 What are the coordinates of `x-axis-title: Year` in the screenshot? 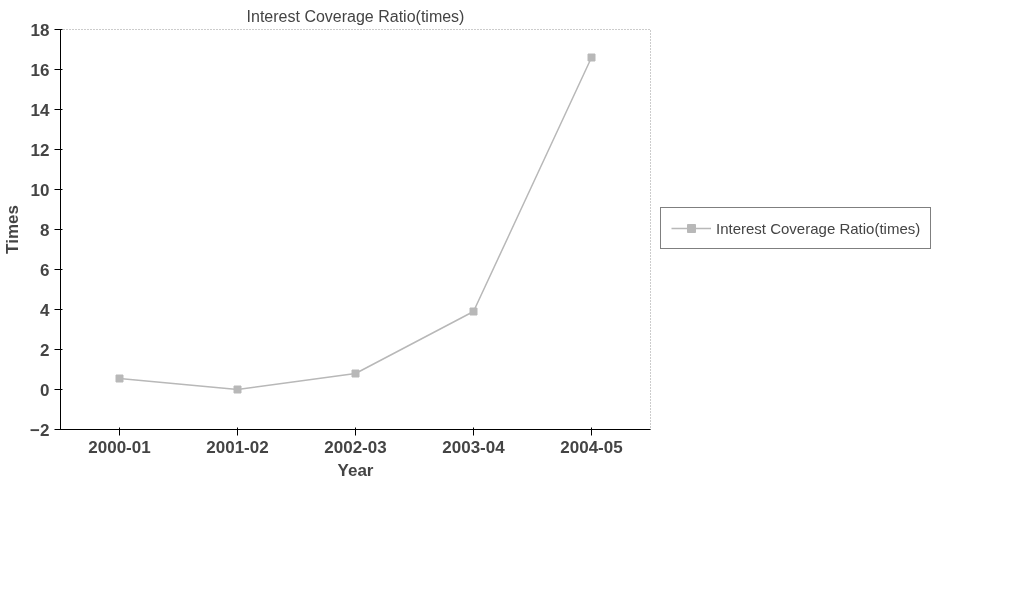 It's located at (355, 470).